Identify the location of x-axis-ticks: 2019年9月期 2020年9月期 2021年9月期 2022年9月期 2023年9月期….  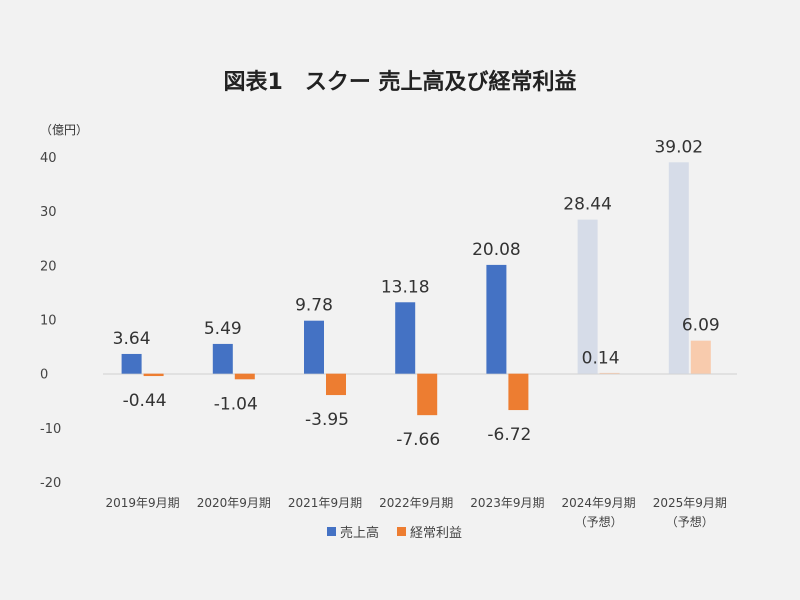
(416, 512).